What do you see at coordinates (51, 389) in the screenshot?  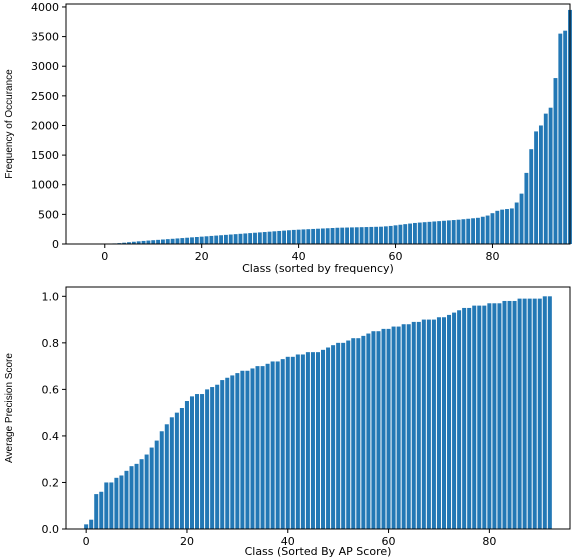 I see `y-tick-label: 0.6` at bounding box center [51, 389].